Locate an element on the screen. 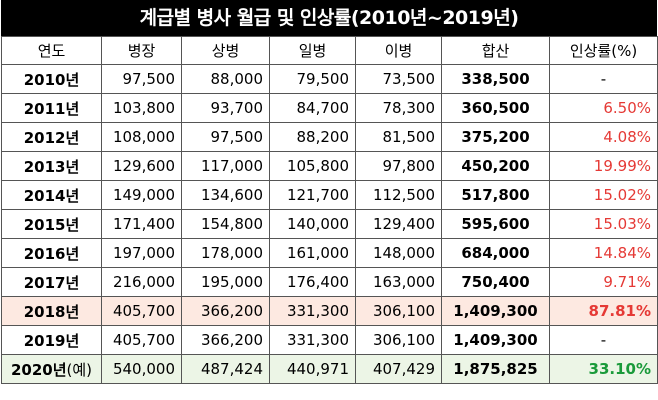 This screenshot has height=400, width=658. cell-pfc: 88,200 is located at coordinates (312, 137).